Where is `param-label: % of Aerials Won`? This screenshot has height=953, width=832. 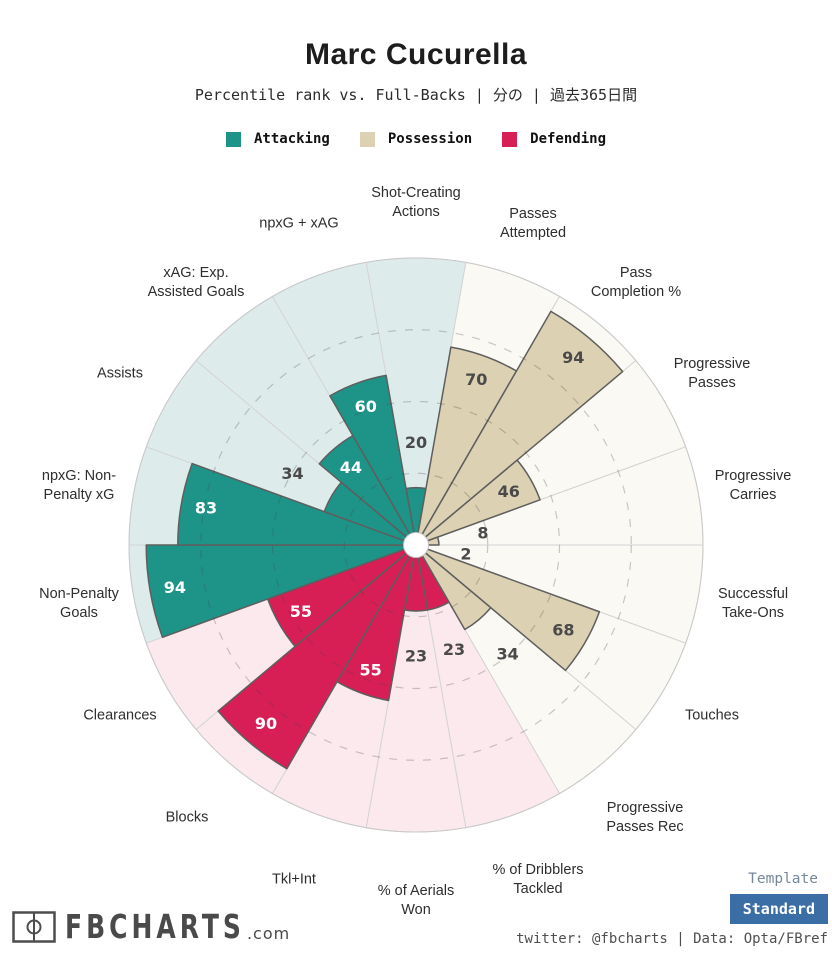
param-label: % of Aerials Won is located at coordinates (416, 900).